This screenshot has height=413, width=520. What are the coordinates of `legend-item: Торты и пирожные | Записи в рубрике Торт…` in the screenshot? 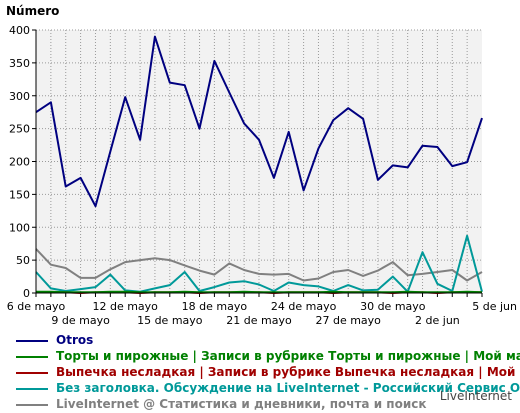 It's located at (268, 357).